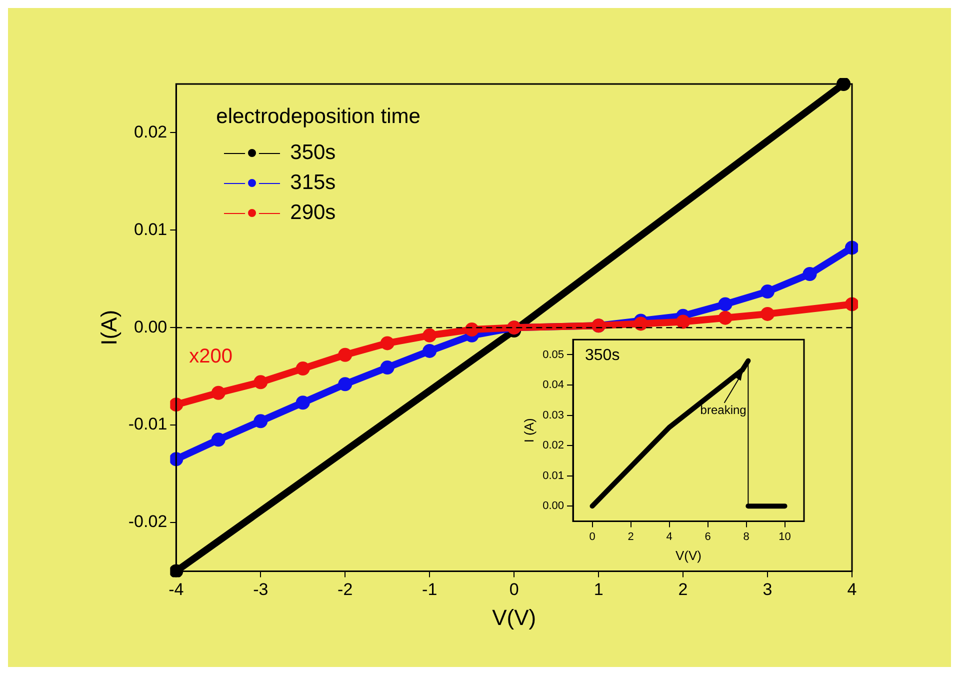  What do you see at coordinates (260, 590) in the screenshot?
I see `x-tick-label: -3` at bounding box center [260, 590].